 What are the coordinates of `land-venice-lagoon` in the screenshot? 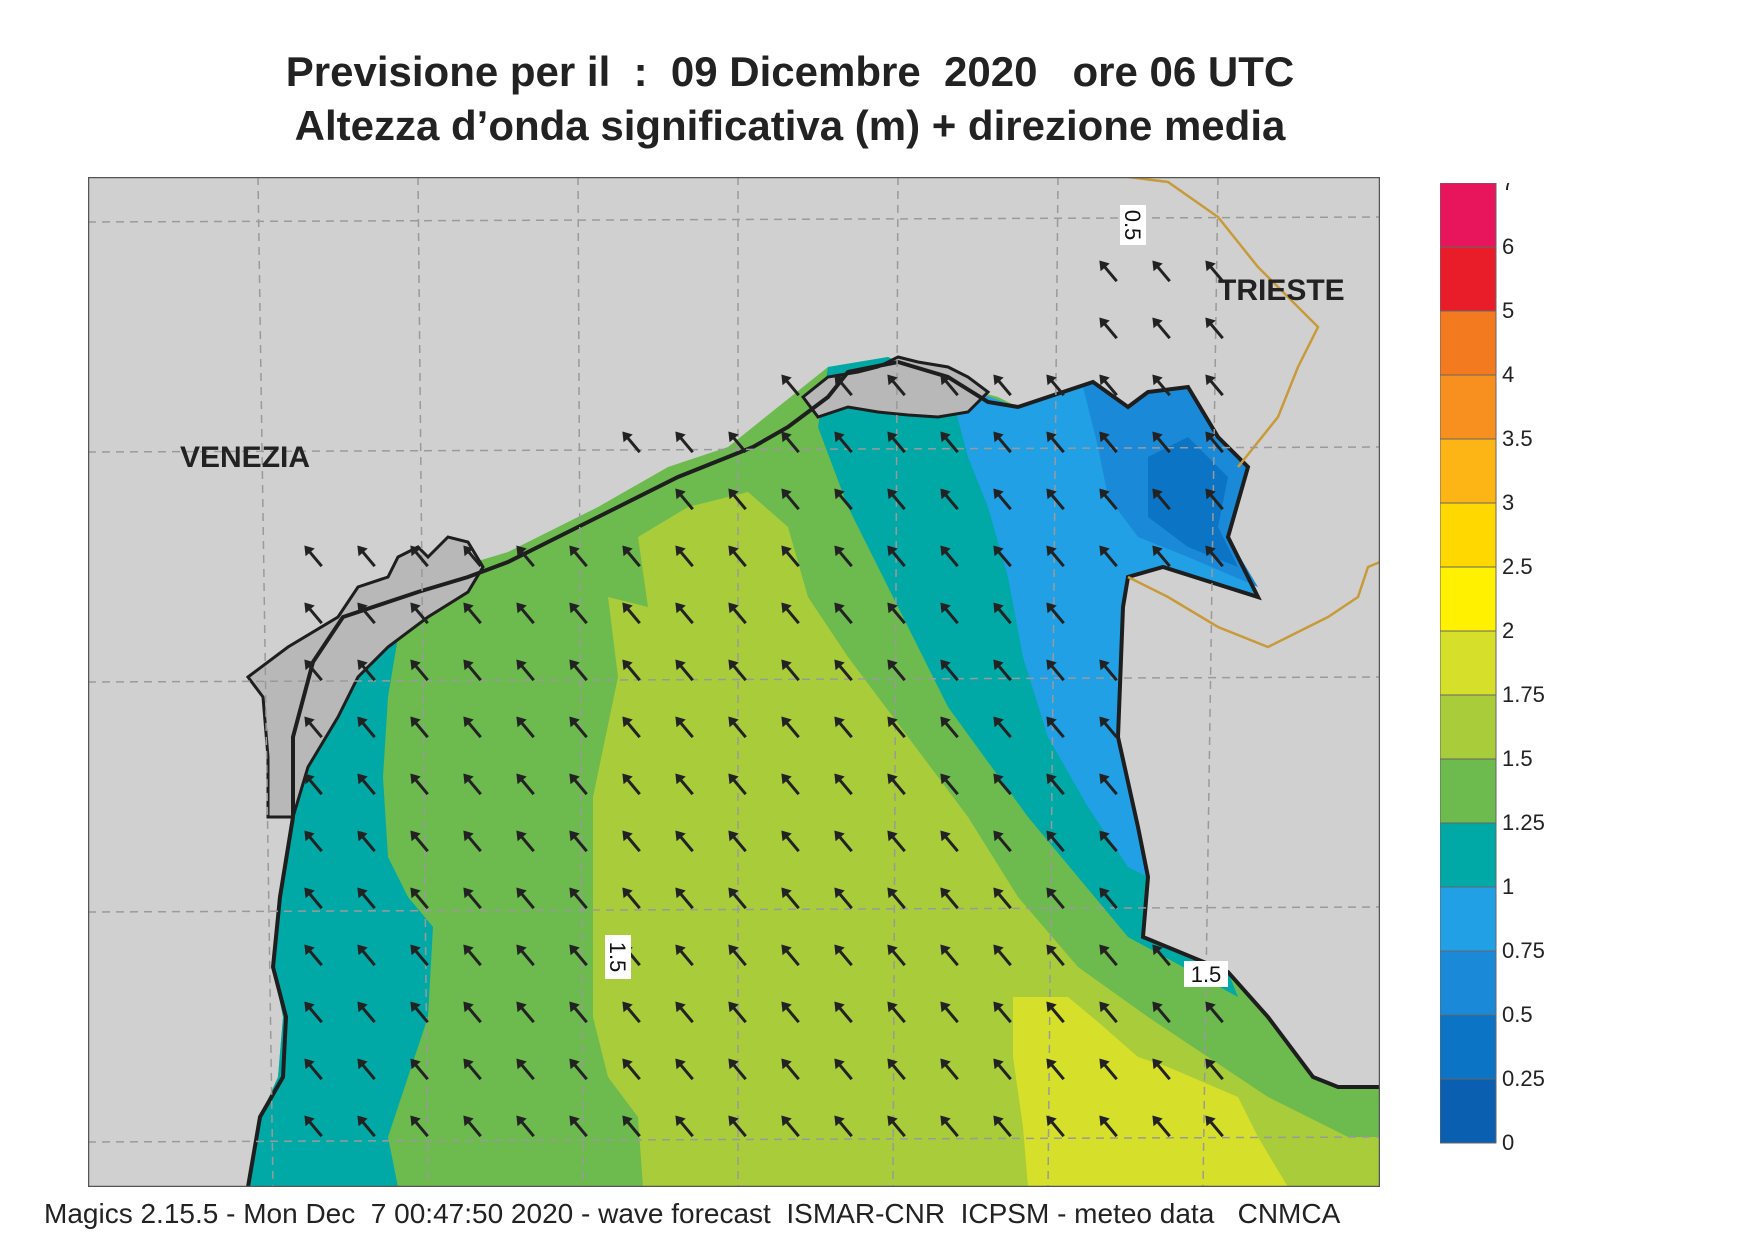 It's located at (365, 677).